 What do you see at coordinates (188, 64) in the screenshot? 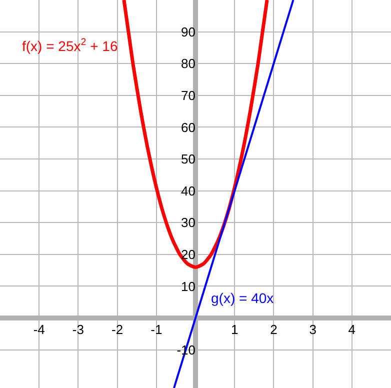
I see `y-tick-label: 80` at bounding box center [188, 64].